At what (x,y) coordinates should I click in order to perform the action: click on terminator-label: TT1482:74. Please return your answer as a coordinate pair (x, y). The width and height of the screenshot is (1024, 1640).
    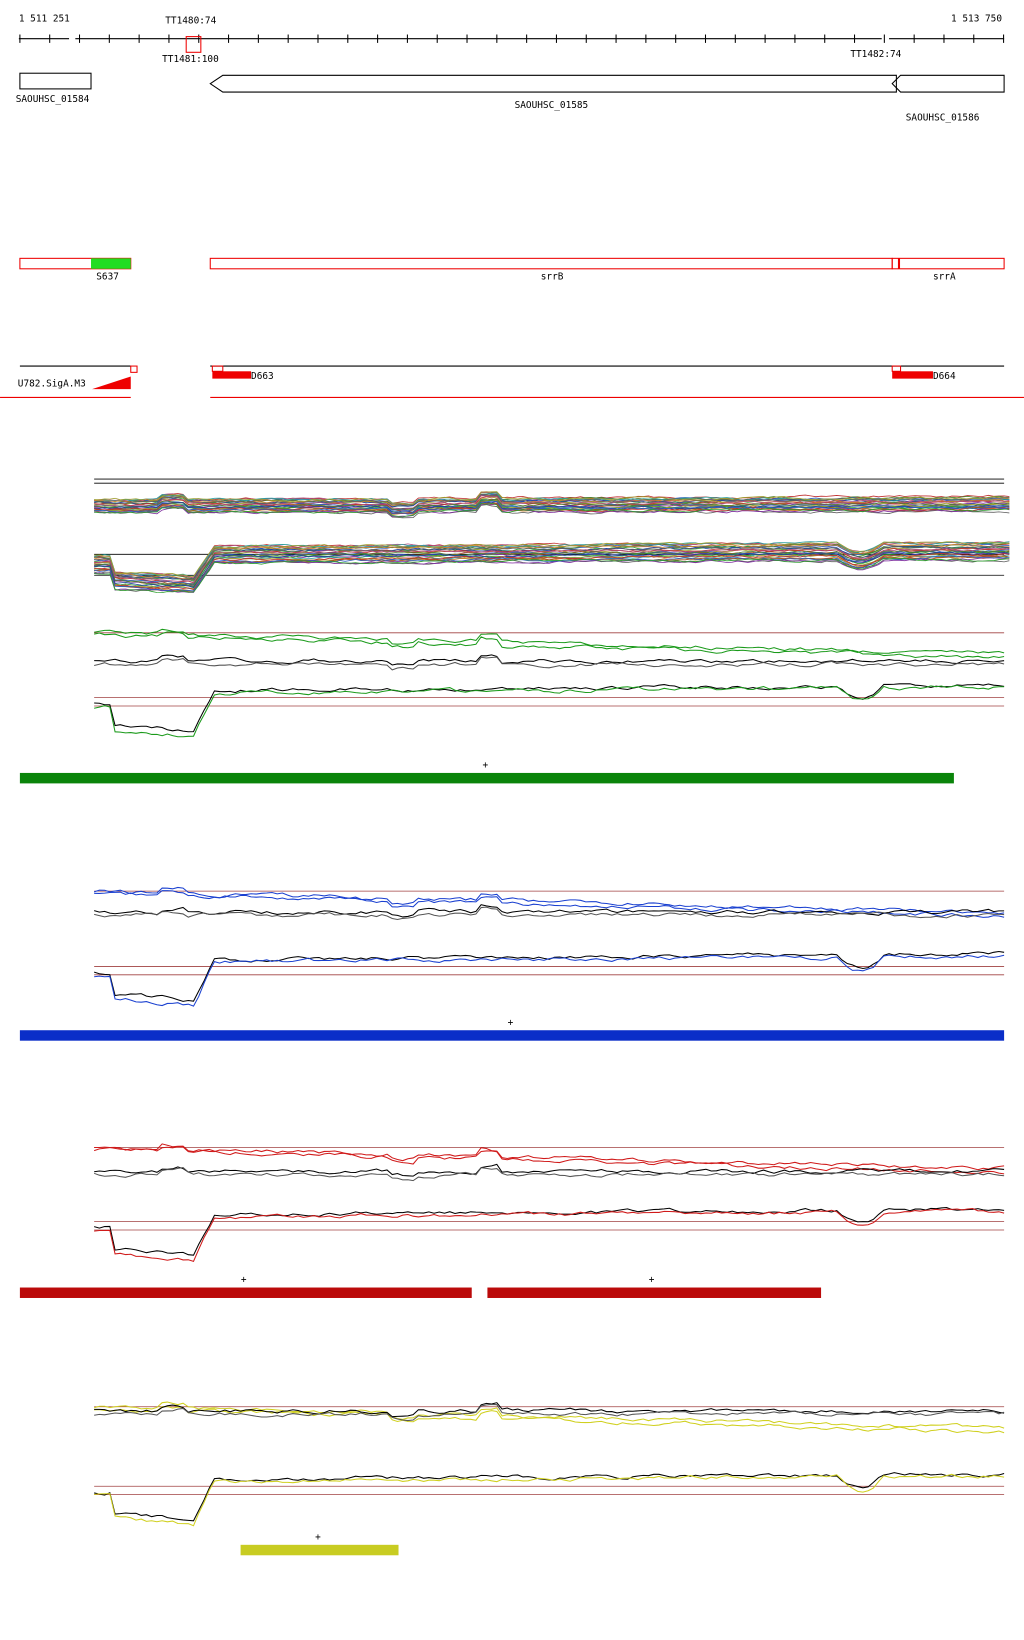
    Looking at the image, I should click on (875, 54).